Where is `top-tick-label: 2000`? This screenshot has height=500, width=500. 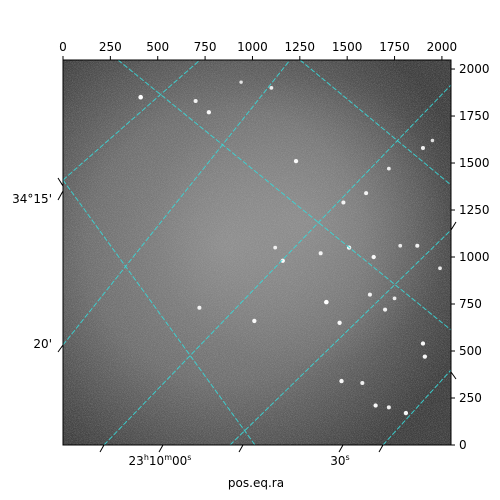 top-tick-label: 2000 is located at coordinates (442, 47).